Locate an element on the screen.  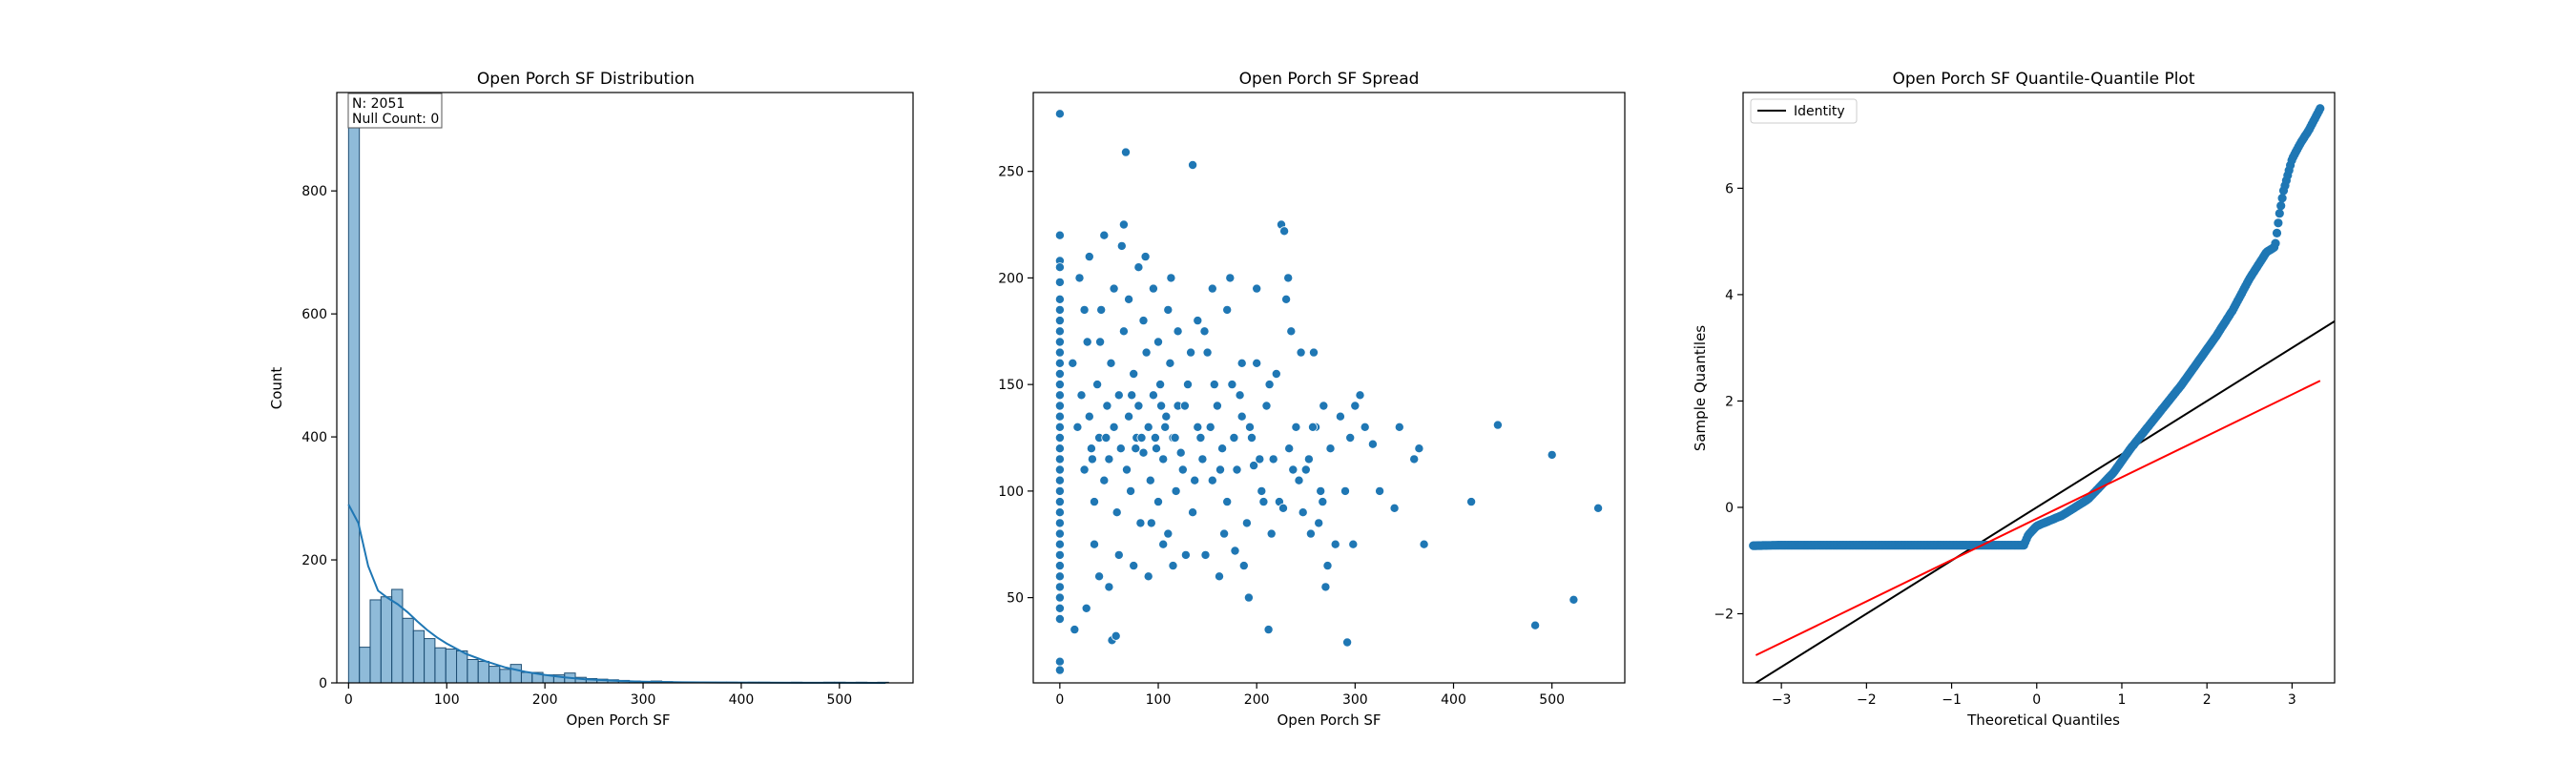
qq|2-x-tick-label: 0 is located at coordinates (2036, 700).